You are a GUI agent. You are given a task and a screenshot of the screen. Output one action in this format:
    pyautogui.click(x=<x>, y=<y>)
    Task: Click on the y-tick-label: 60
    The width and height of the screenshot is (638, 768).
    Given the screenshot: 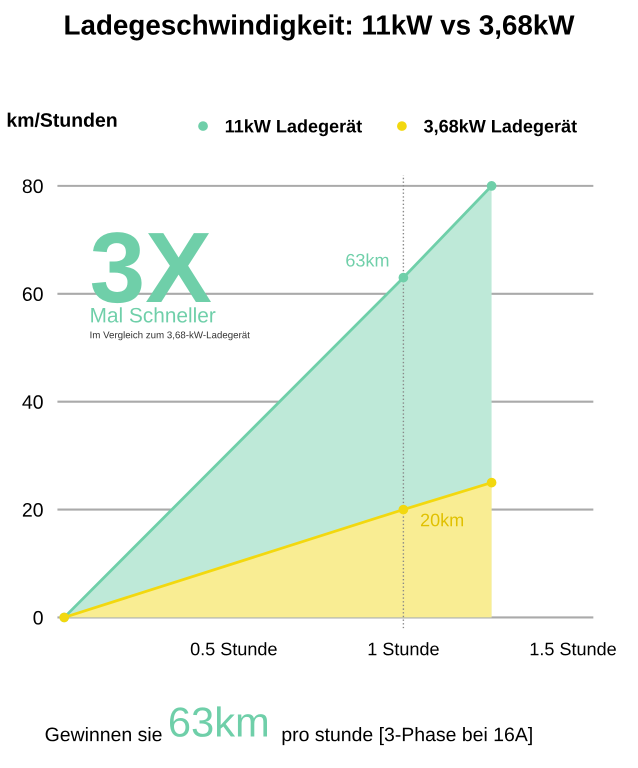 What is the action you would take?
    pyautogui.click(x=32, y=294)
    